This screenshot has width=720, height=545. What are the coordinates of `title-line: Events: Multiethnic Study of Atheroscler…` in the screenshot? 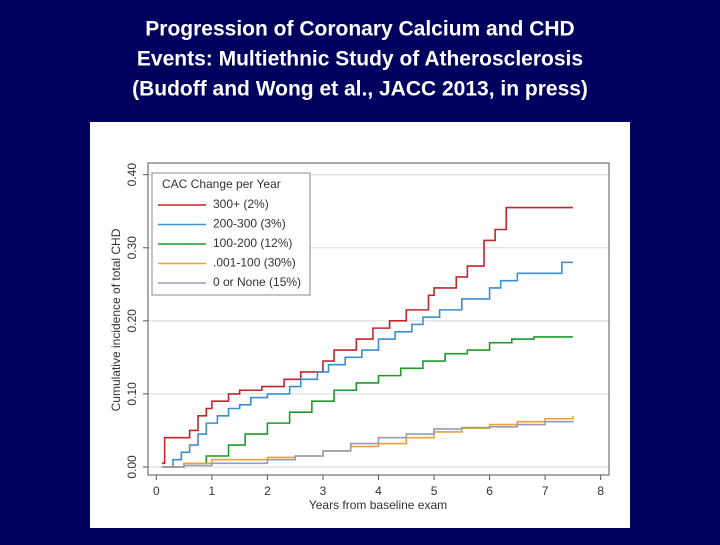 It's located at (360, 59).